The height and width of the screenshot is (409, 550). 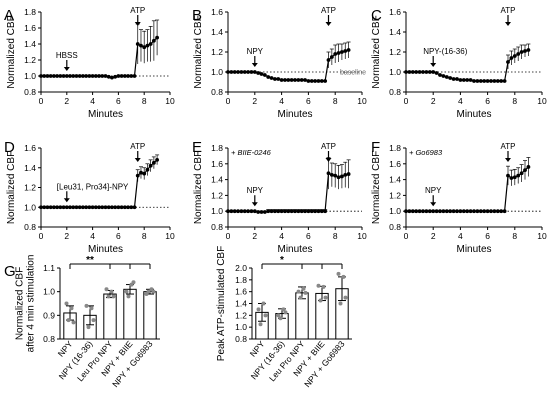 I want to click on y-axis-title-f: Normalized CBF, so click(x=376, y=187).